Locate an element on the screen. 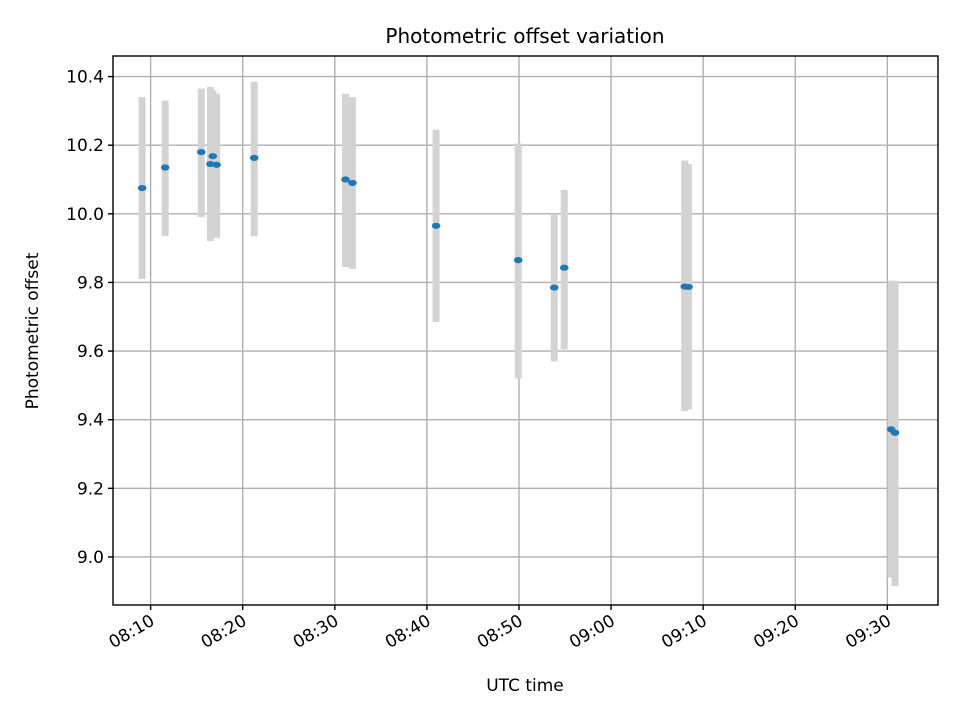 The width and height of the screenshot is (960, 720). y-tick-label: 9.6 is located at coordinates (90, 352).